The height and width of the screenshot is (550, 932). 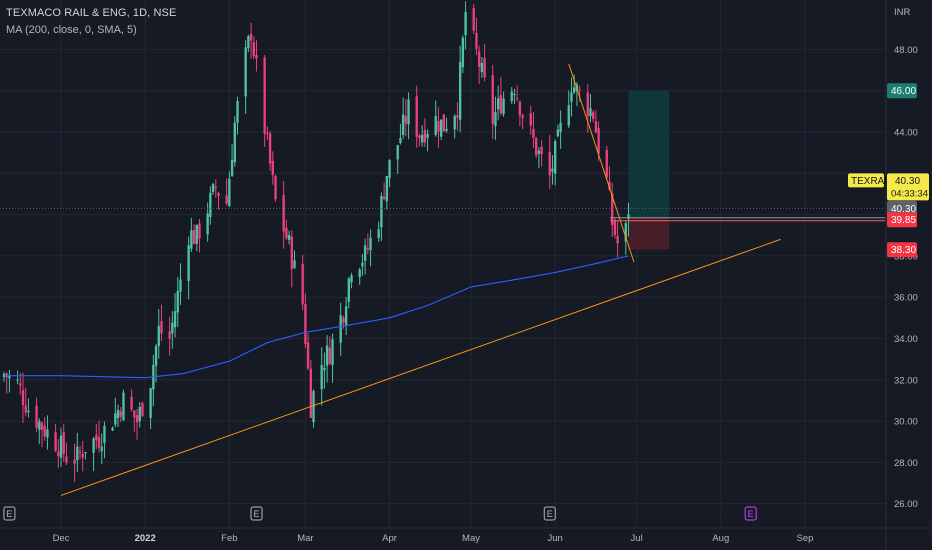 I want to click on time-axis: Dec 2022 Feb Mar Apr May Jun Jul Aug Sep, so click(x=466, y=535).